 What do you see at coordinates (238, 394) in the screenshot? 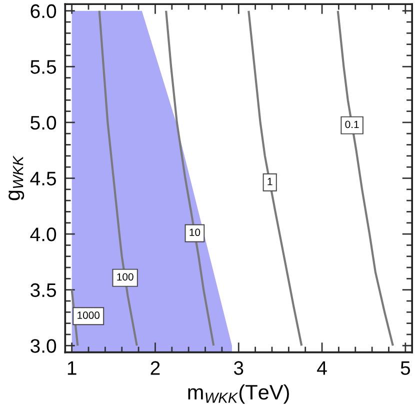
I see `x-axis-title: m$_{WKK}$(TeV)` at bounding box center [238, 394].